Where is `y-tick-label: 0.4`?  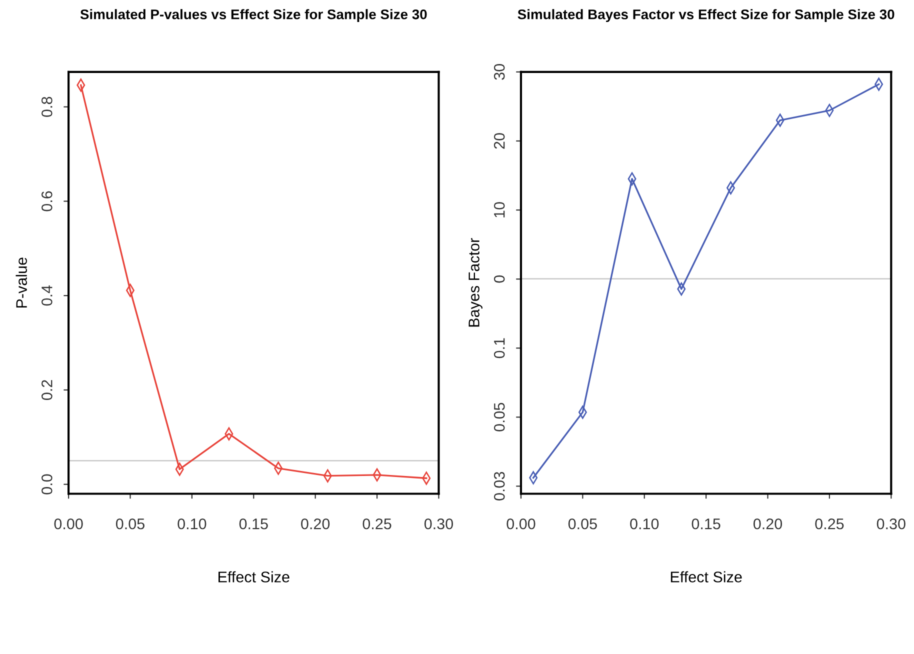 y-tick-label: 0.4 is located at coordinates (47, 295).